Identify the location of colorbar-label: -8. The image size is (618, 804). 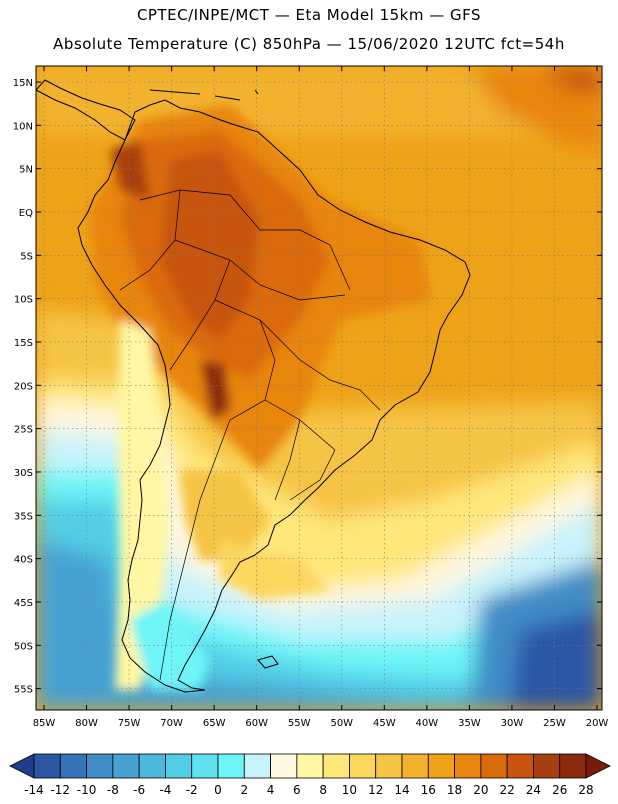
(113, 790).